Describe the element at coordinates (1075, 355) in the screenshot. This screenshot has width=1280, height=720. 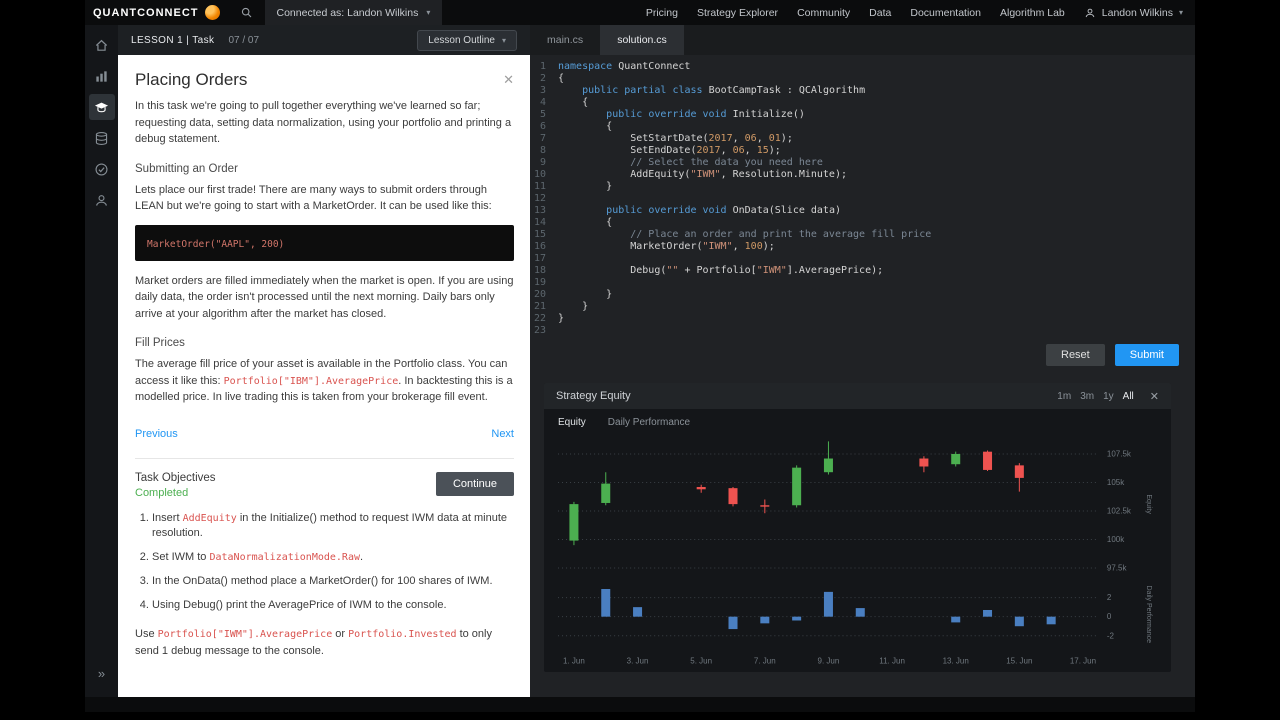
I see `reset-button: Reset` at that location.